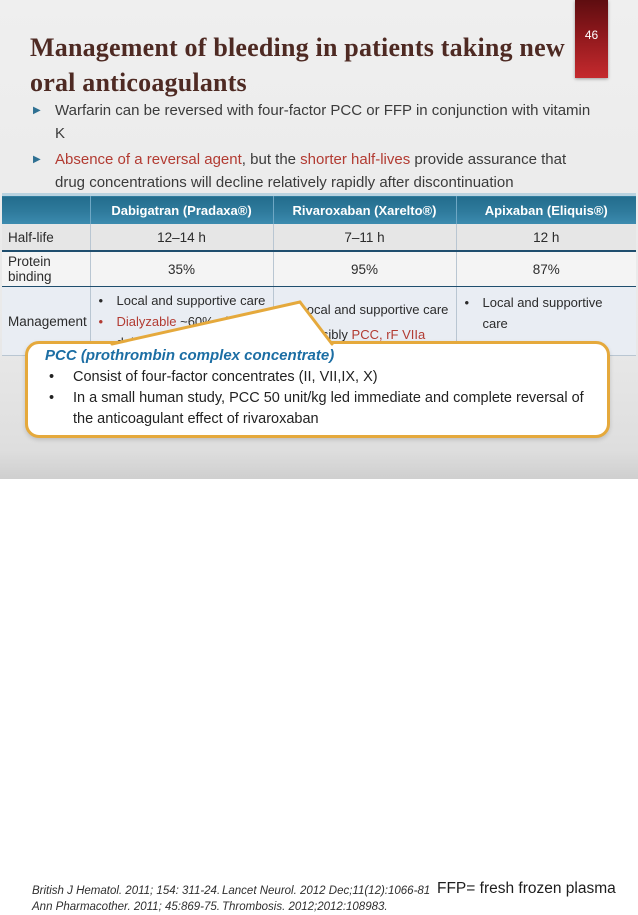 The image size is (638, 915). Describe the element at coordinates (148, 159) in the screenshot. I see `highlight-red: Absence of a reversal agent` at that location.